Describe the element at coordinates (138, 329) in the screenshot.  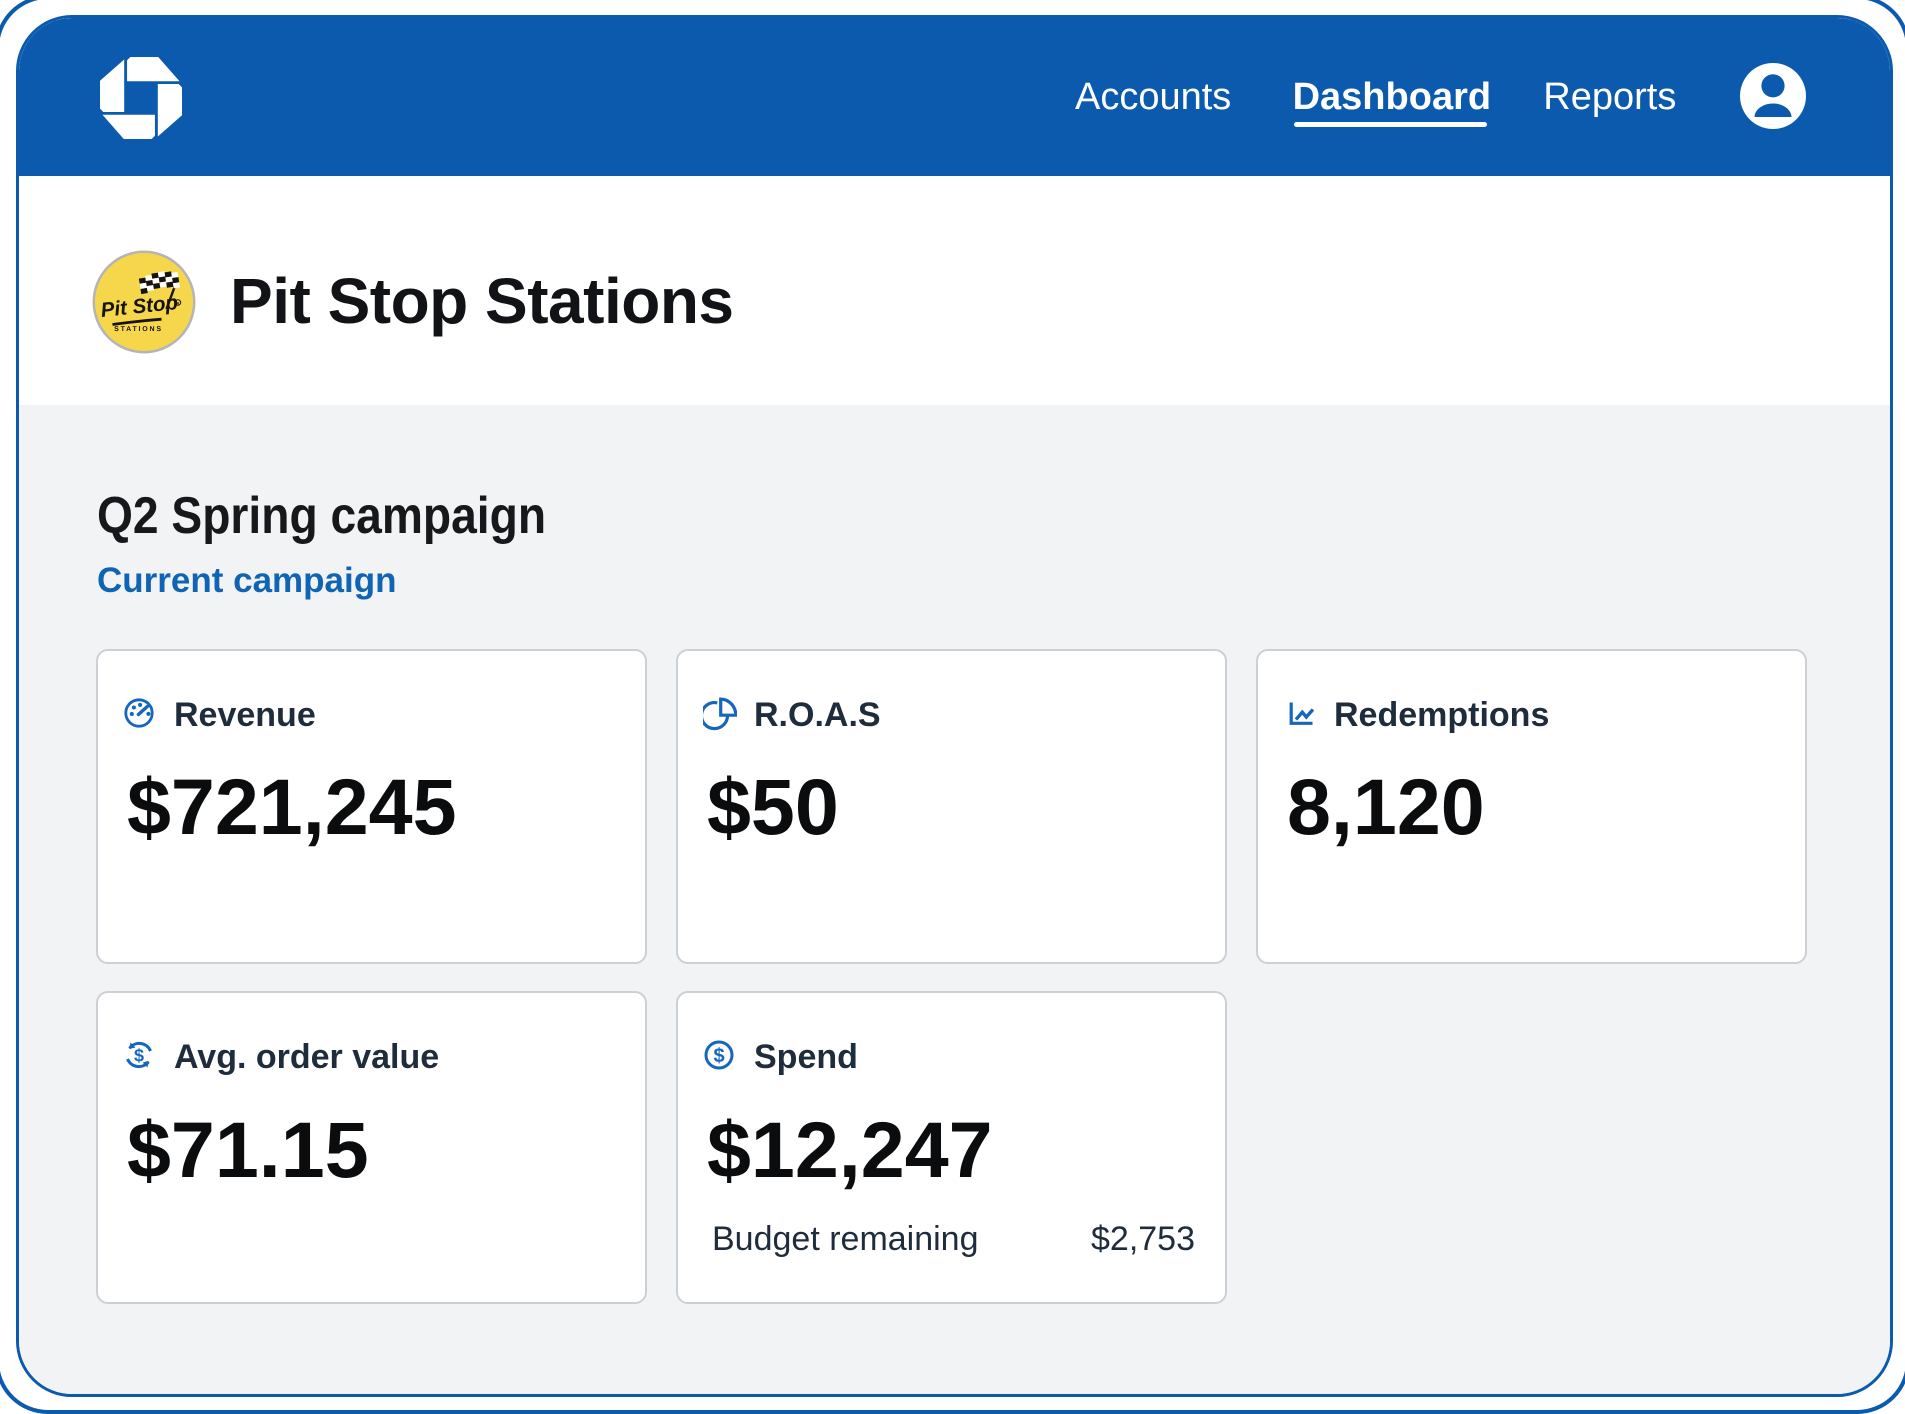
I see `svg-text: STATIONS` at that location.